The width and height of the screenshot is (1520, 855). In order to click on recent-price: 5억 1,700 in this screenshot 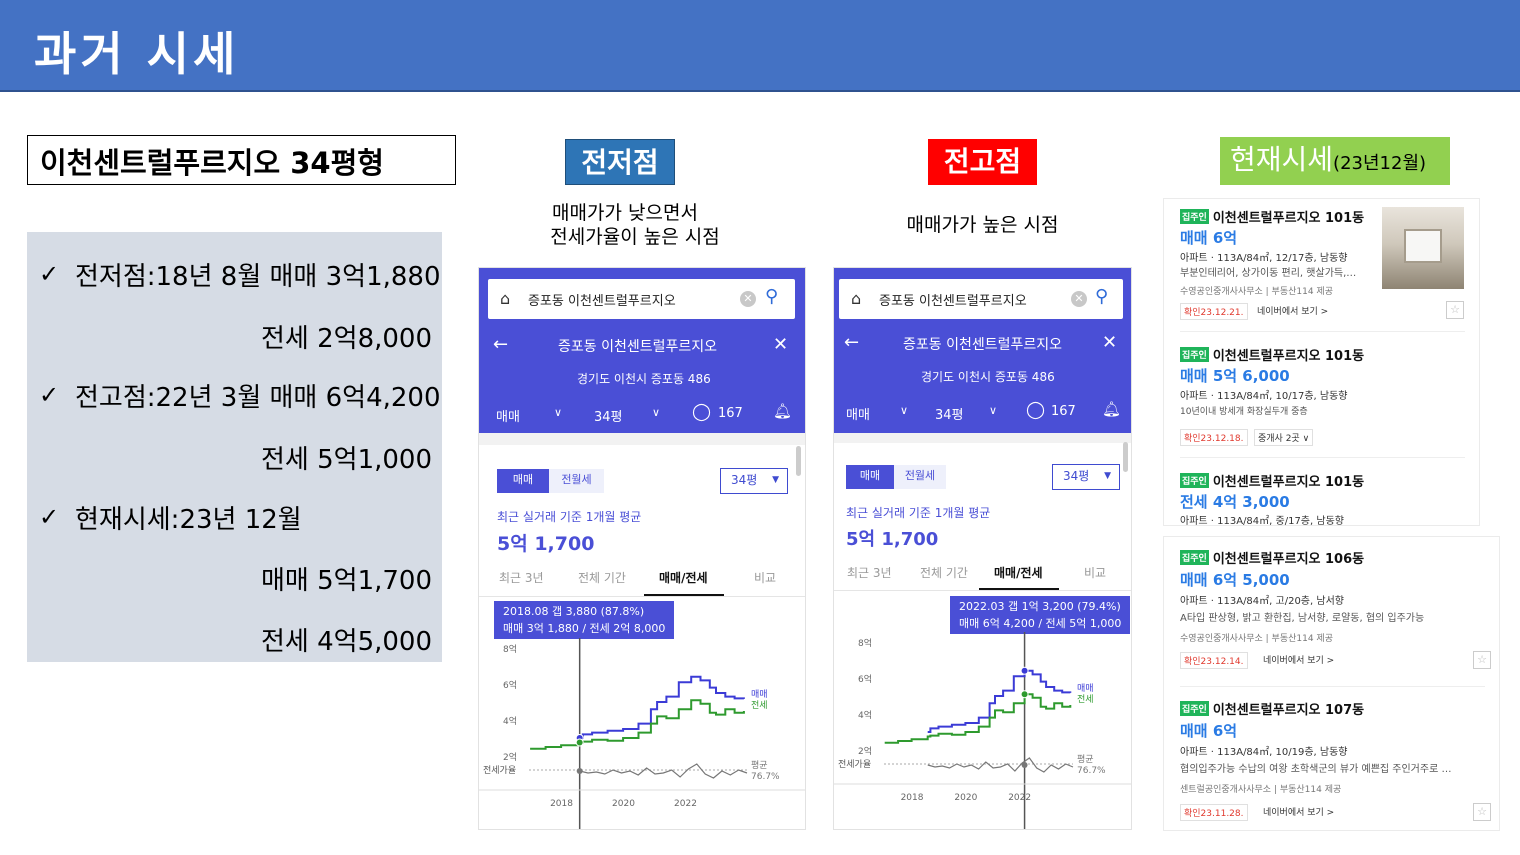, I will do `click(546, 544)`.